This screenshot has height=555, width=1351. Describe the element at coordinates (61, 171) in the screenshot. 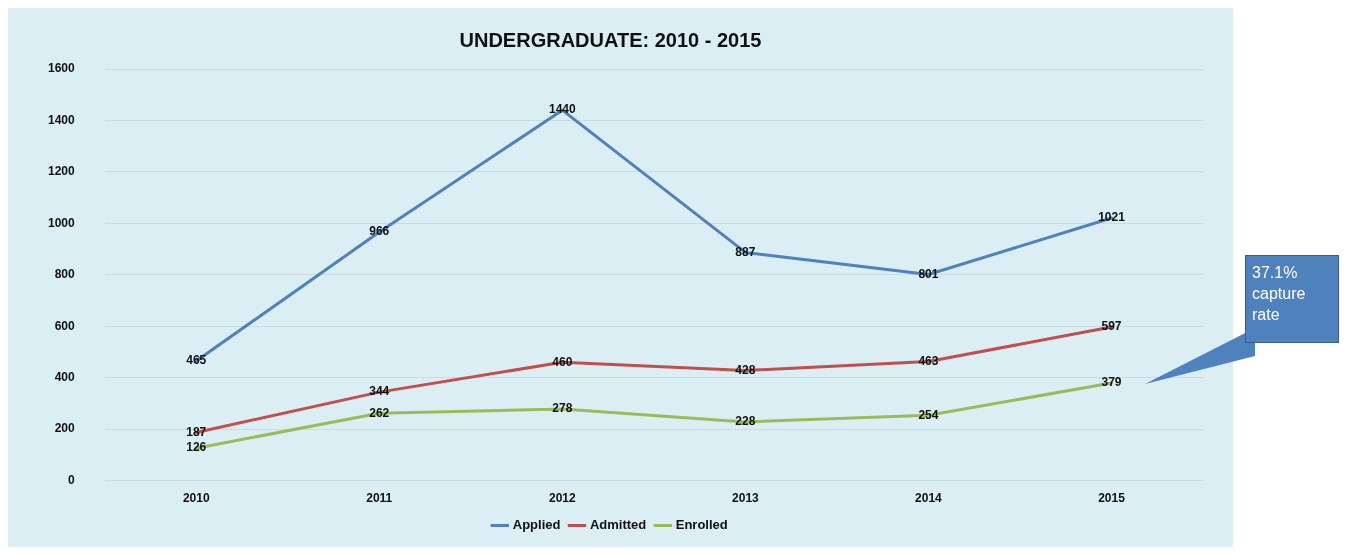

I see `y-tick-label: 1200` at that location.